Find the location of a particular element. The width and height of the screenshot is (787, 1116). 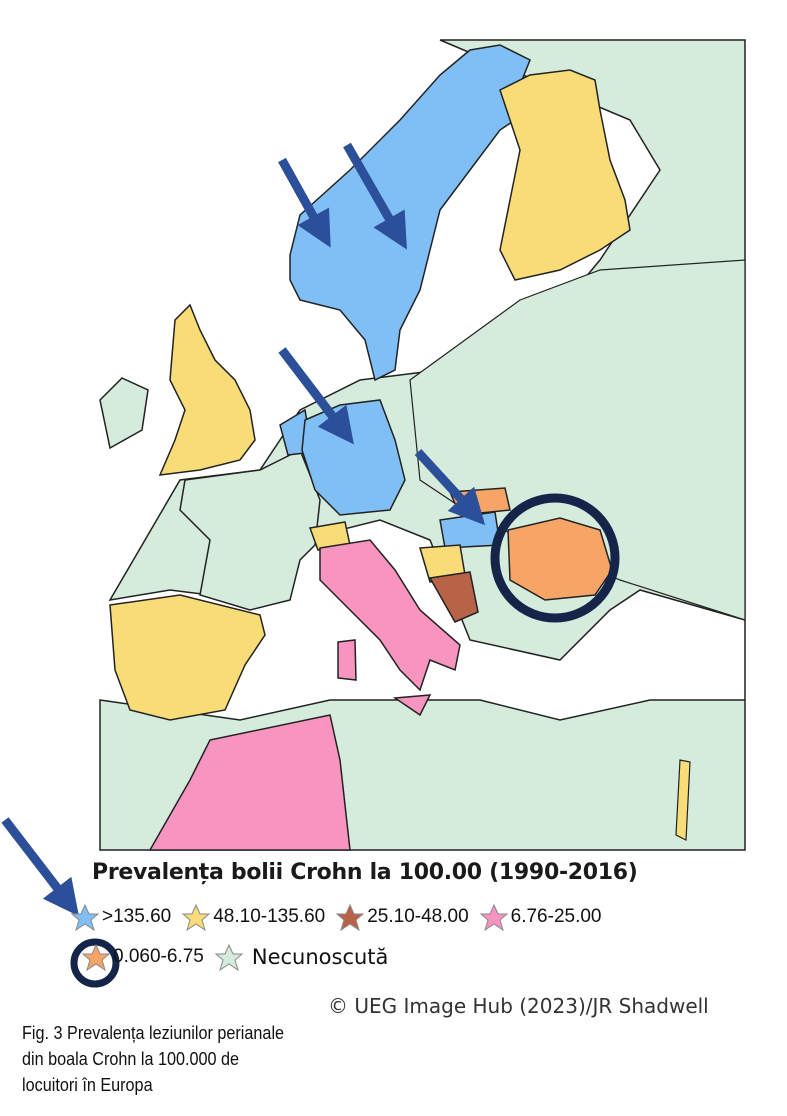

arrow-legend is located at coordinates (40, 867).